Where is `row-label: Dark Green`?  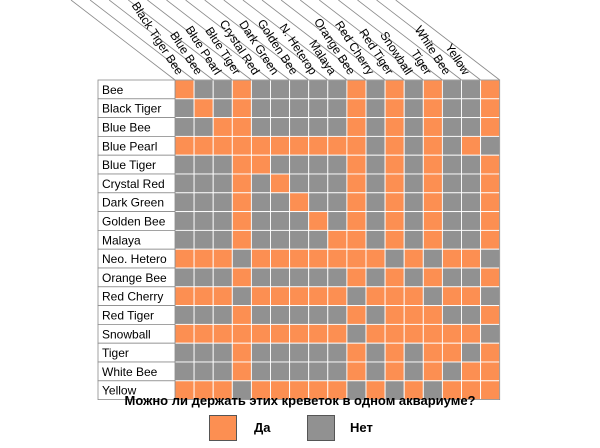
row-label: Dark Green is located at coordinates (133, 203).